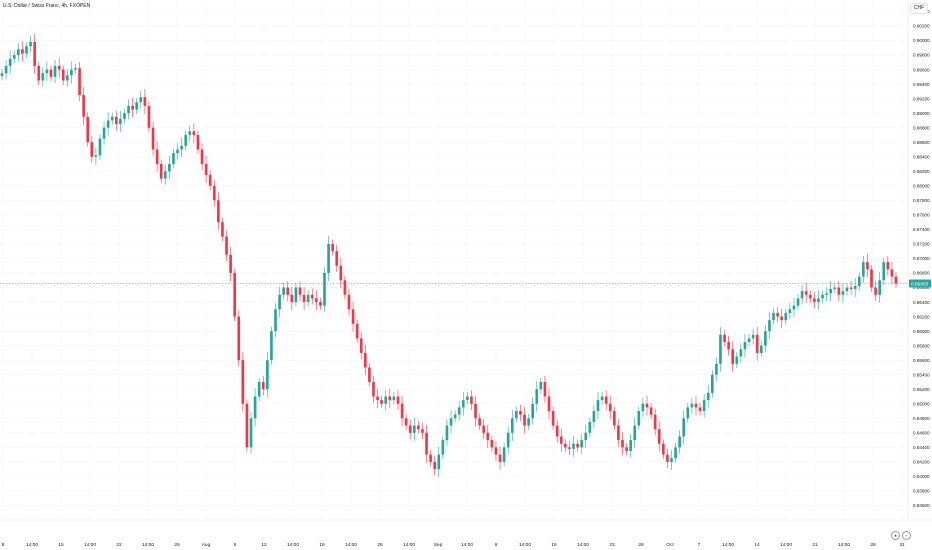 The width and height of the screenshot is (932, 550). Describe the element at coordinates (921, 171) in the screenshot. I see `y-tick-label: 0.88200` at that location.